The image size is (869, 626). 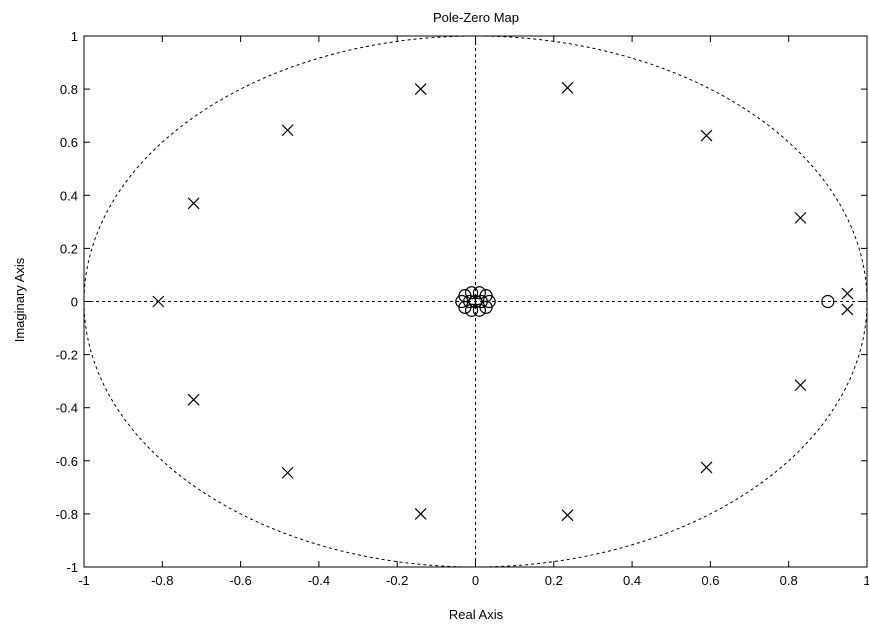 What do you see at coordinates (69, 248) in the screenshot?
I see `y-tick-label: 0.2` at bounding box center [69, 248].